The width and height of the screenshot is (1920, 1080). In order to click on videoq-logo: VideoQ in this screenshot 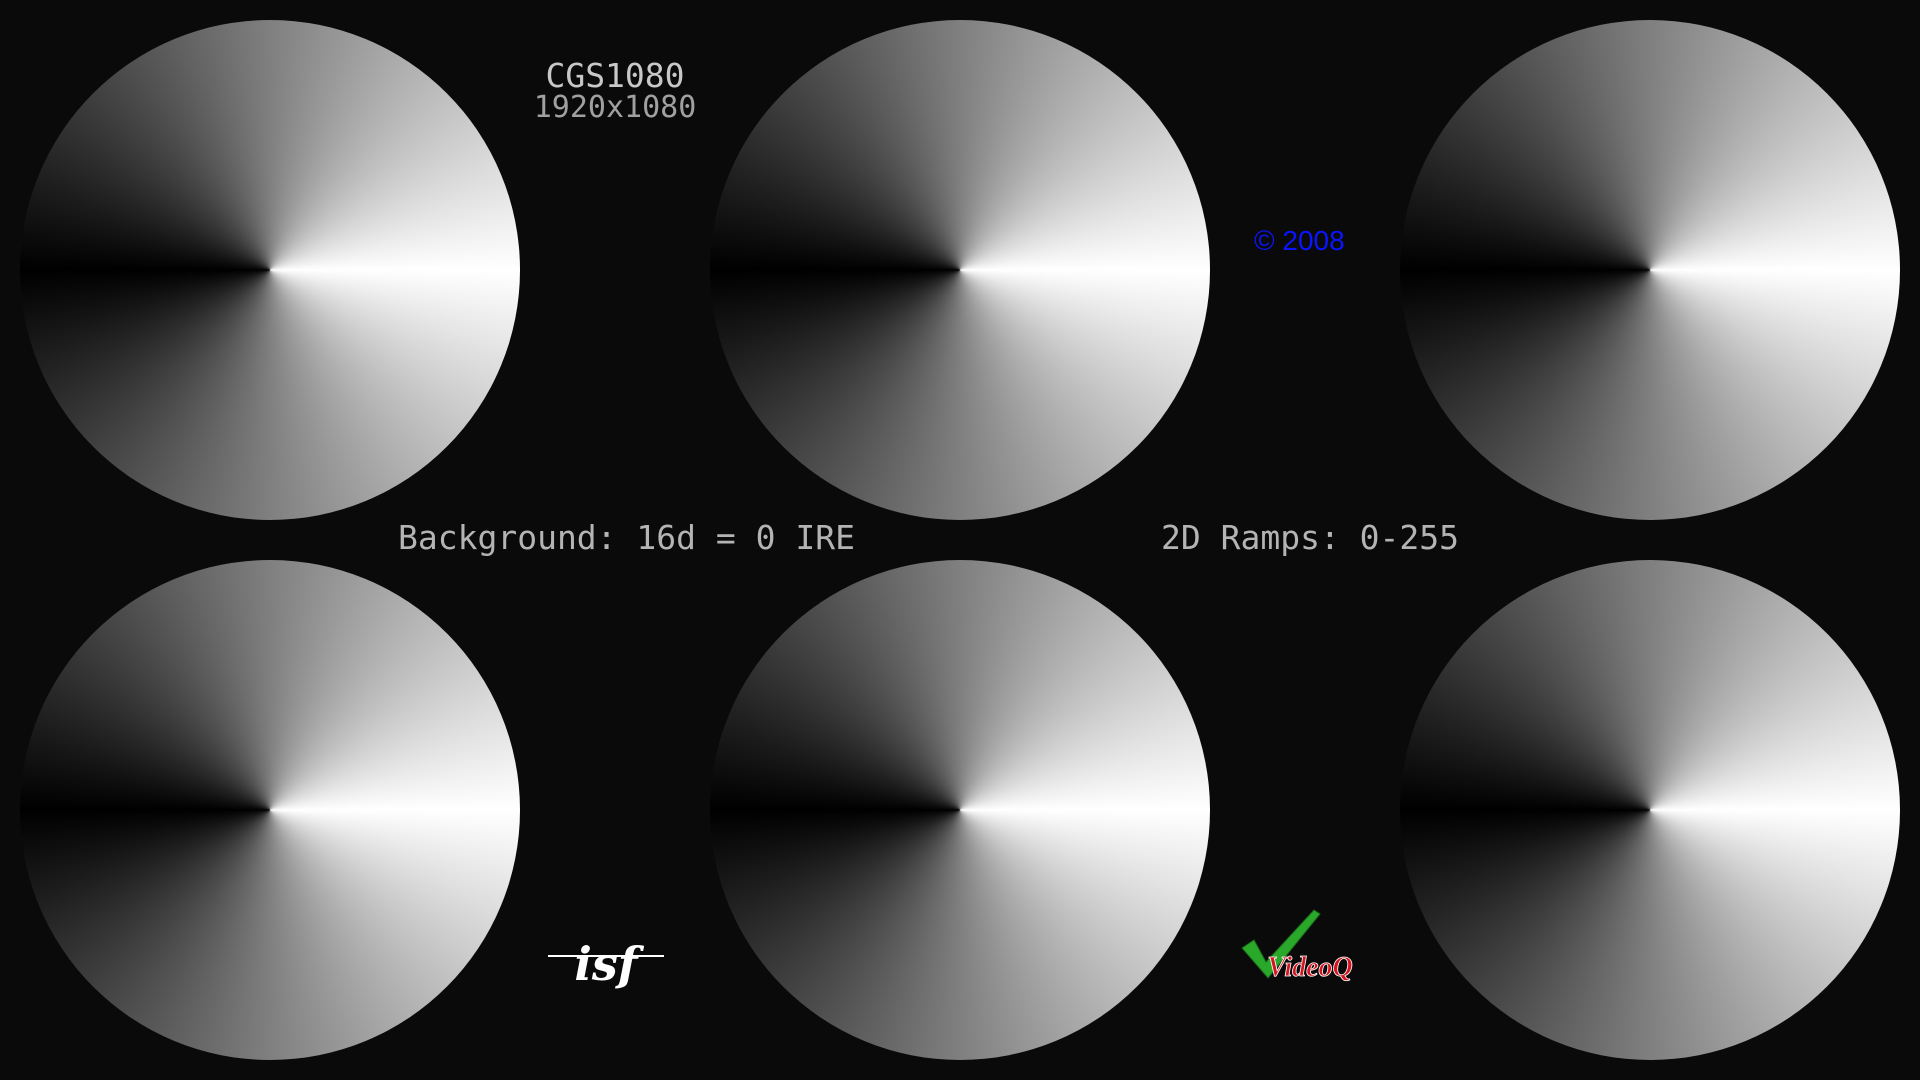, I will do `click(1297, 946)`.